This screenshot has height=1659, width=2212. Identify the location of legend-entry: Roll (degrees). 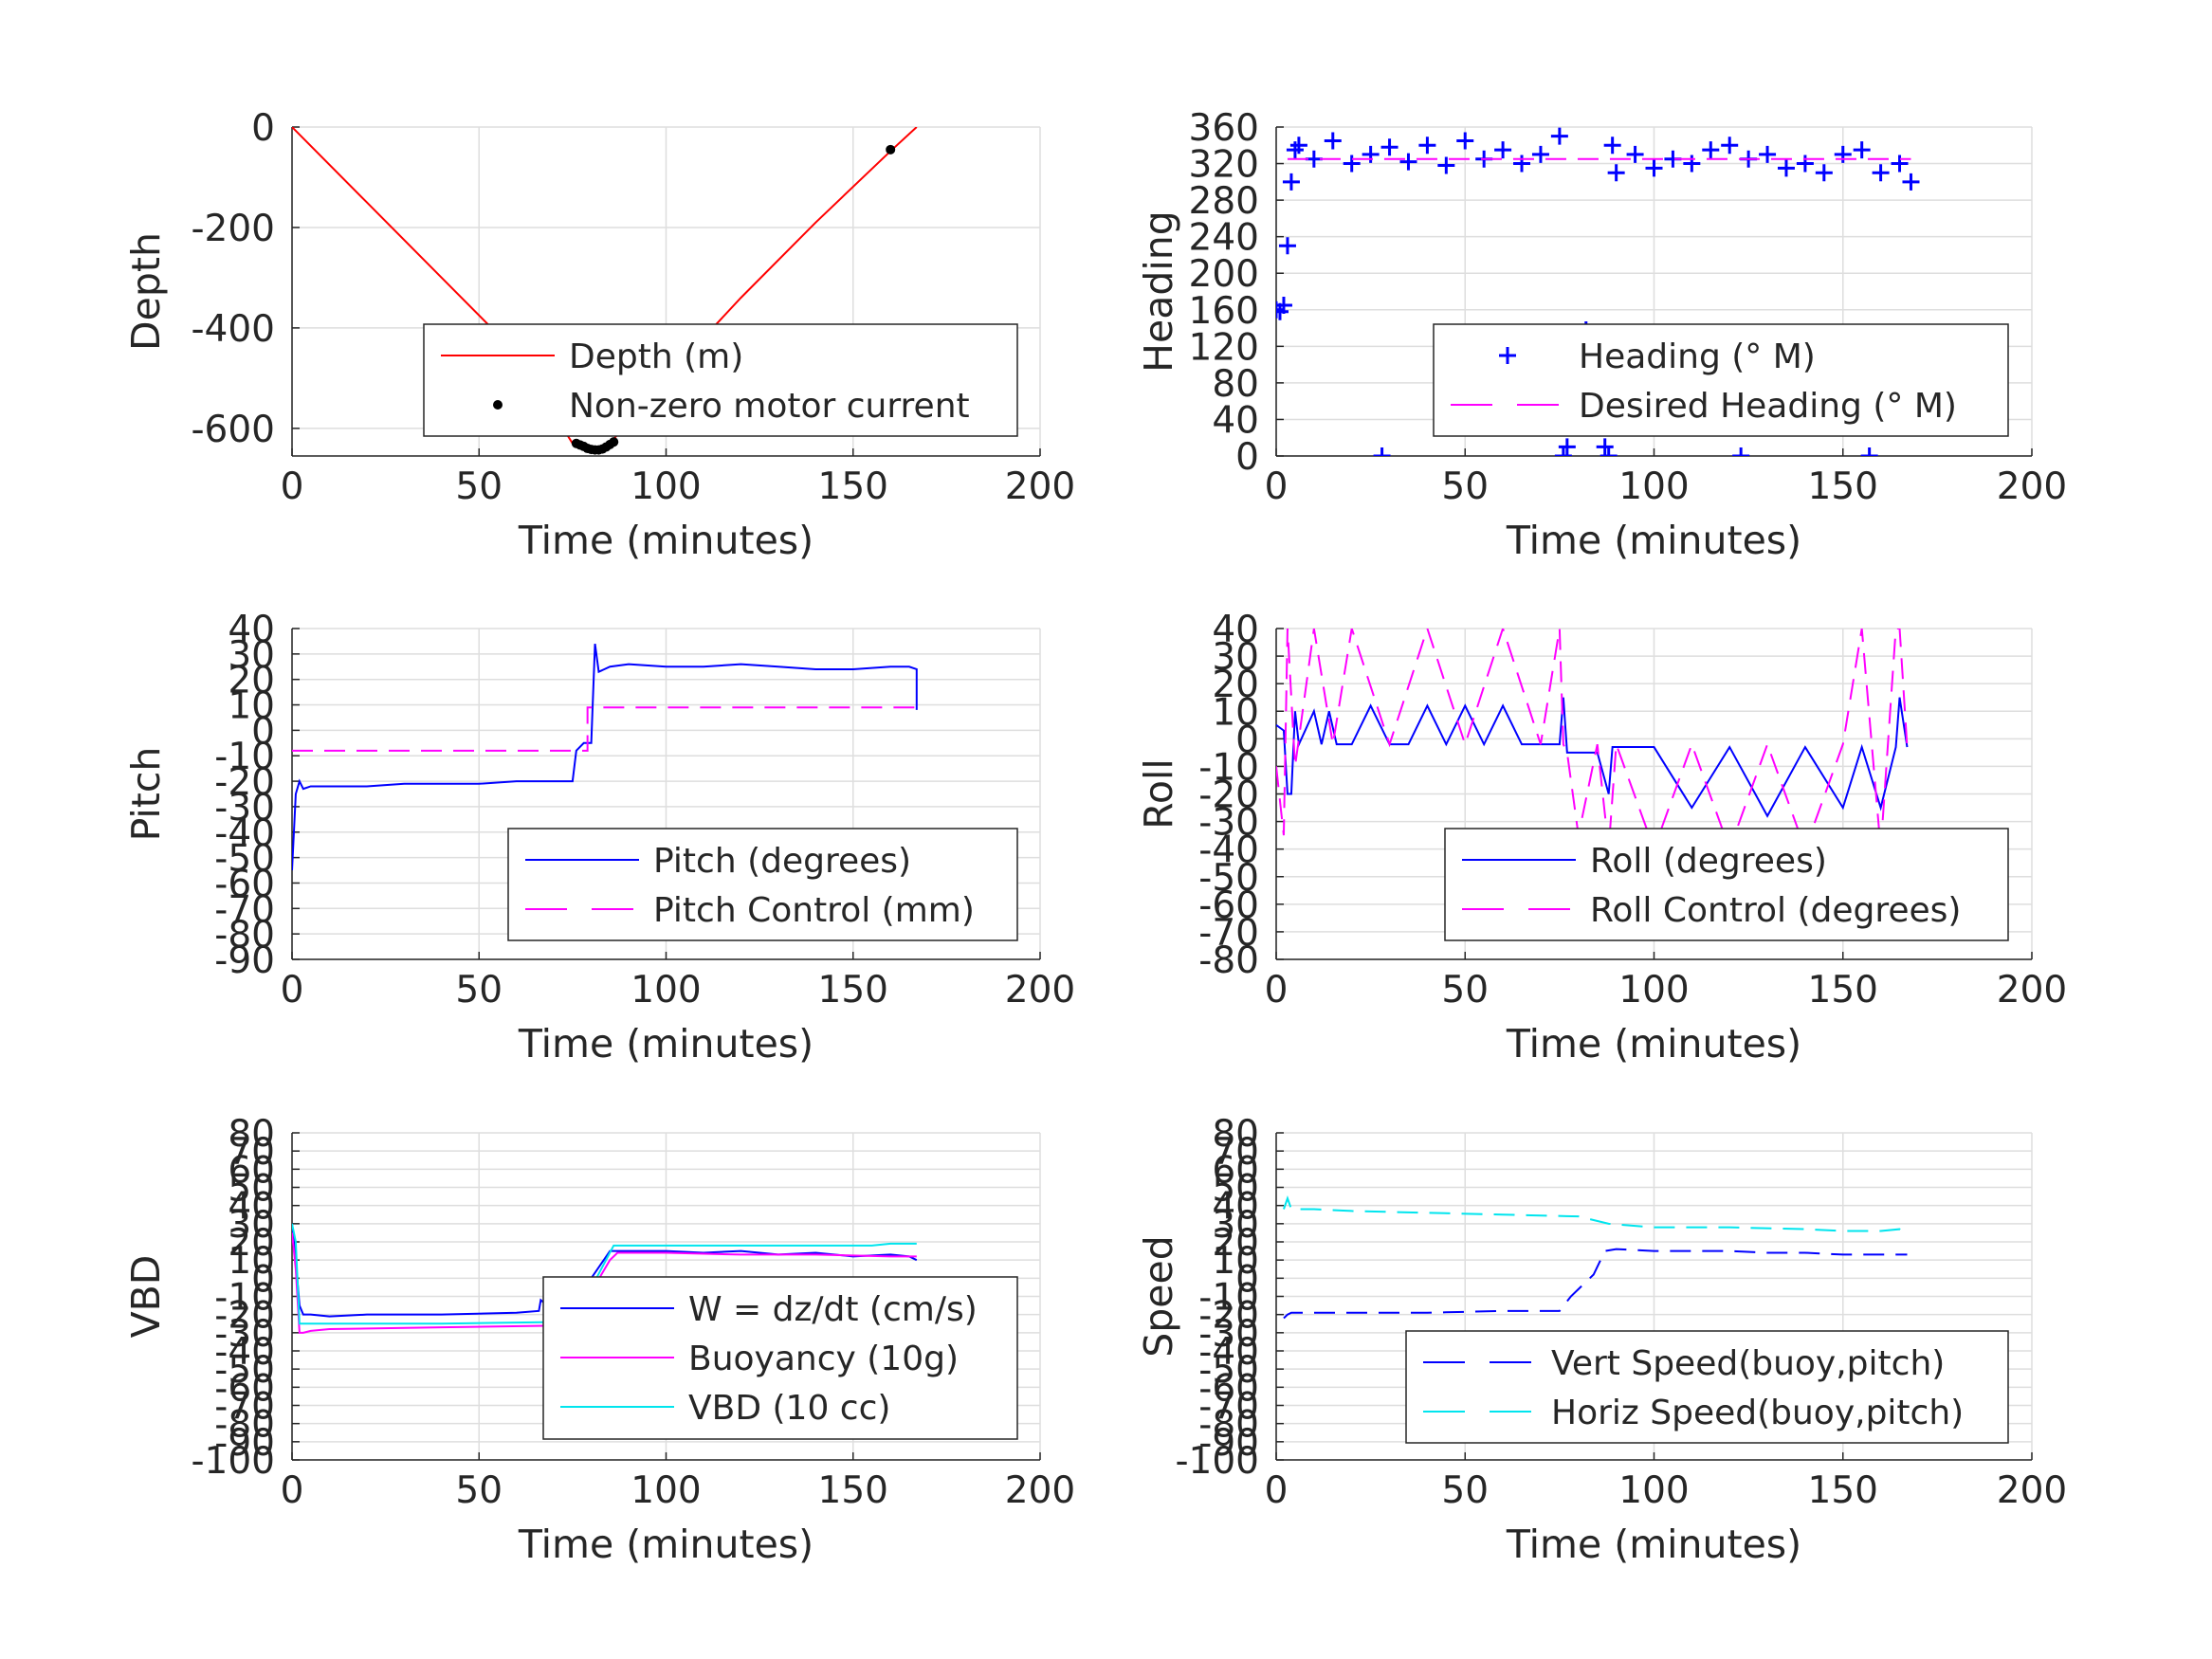
(1708, 861).